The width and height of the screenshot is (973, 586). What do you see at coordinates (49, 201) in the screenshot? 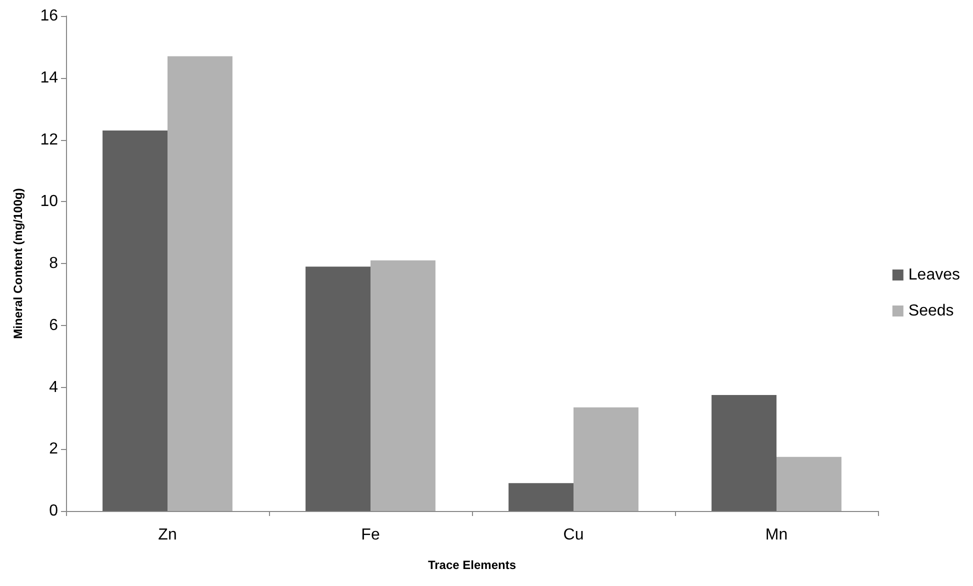
I see `y-tick-label: 10` at bounding box center [49, 201].